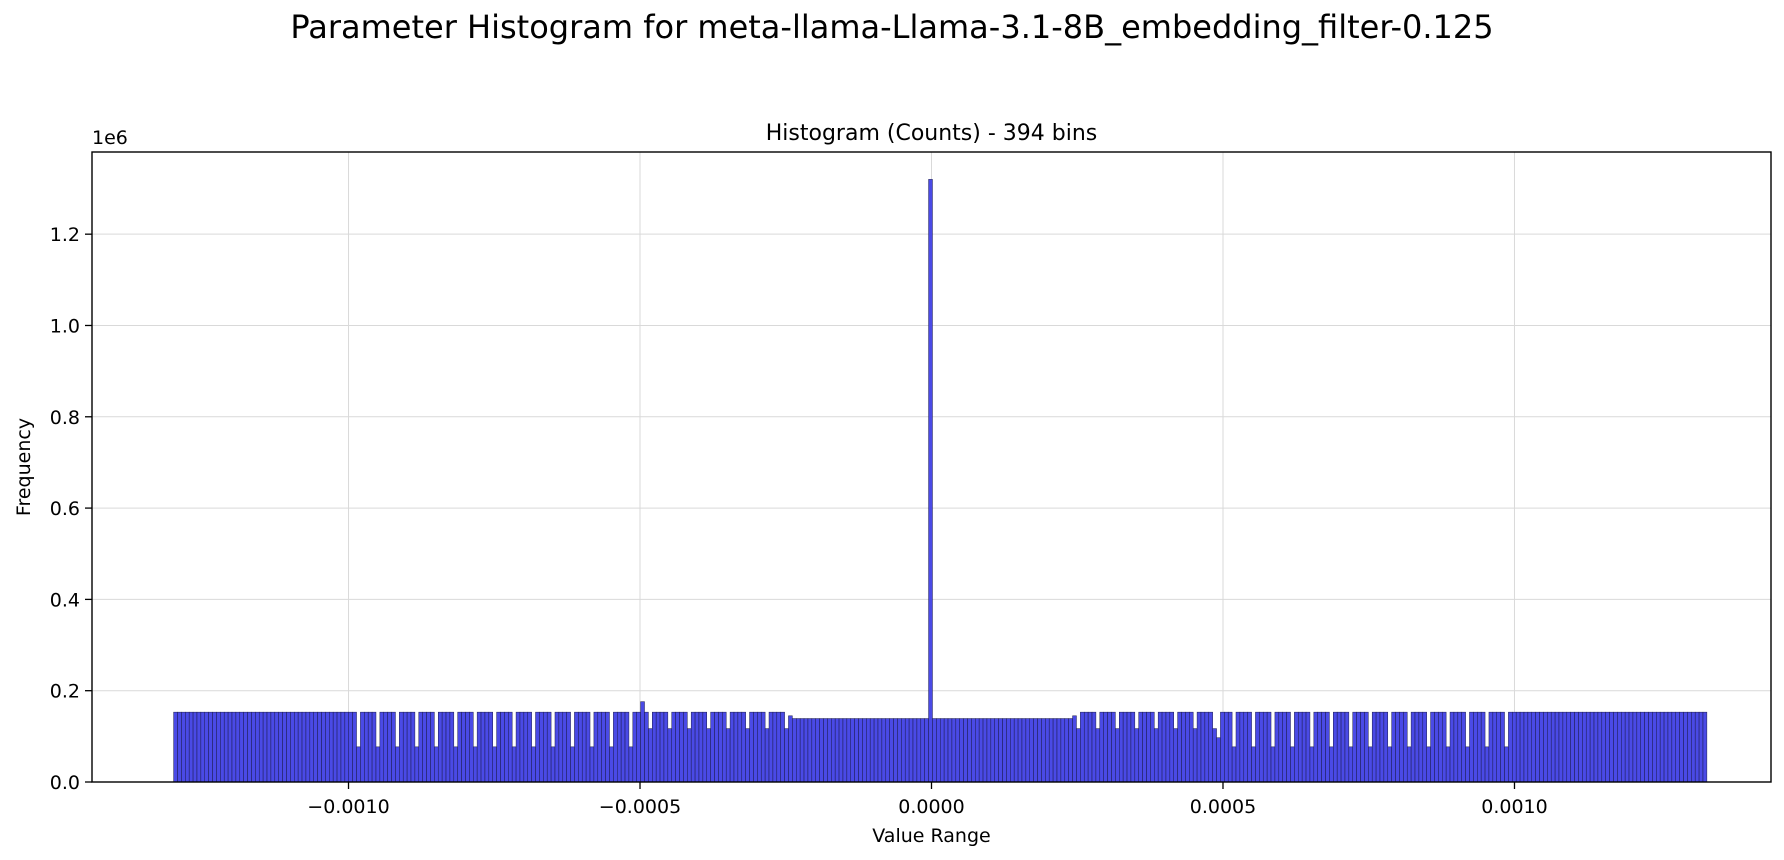 The width and height of the screenshot is (1784, 860). Describe the element at coordinates (65, 509) in the screenshot. I see `y-tick-label: 0.6` at that location.